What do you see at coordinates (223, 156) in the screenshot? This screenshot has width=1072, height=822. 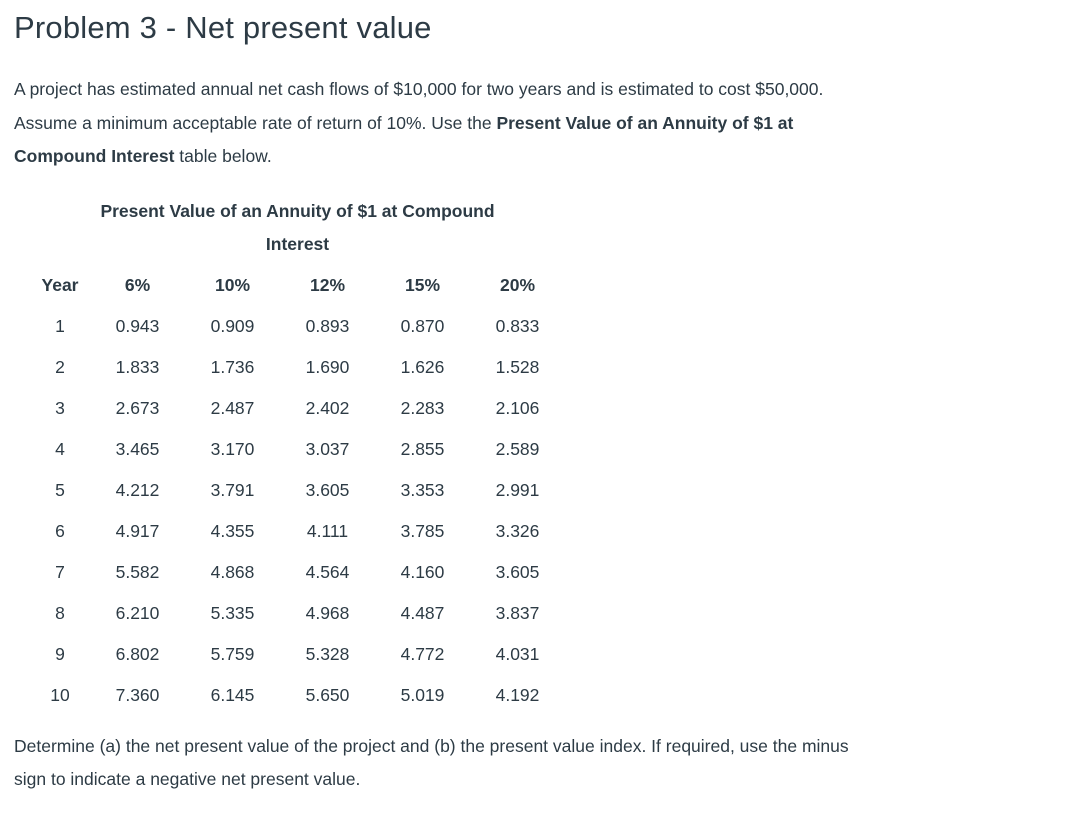 I see `intro-line3-plain: table below.` at bounding box center [223, 156].